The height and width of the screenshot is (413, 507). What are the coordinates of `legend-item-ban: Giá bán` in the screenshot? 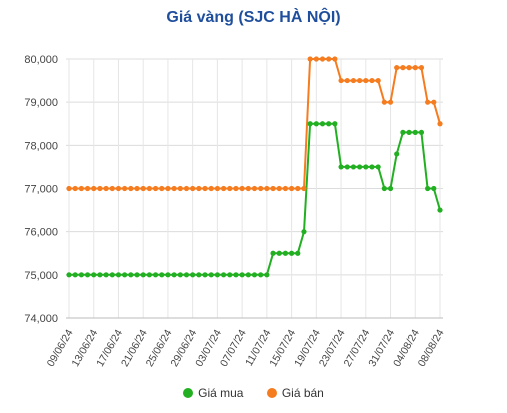 It's located at (295, 393).